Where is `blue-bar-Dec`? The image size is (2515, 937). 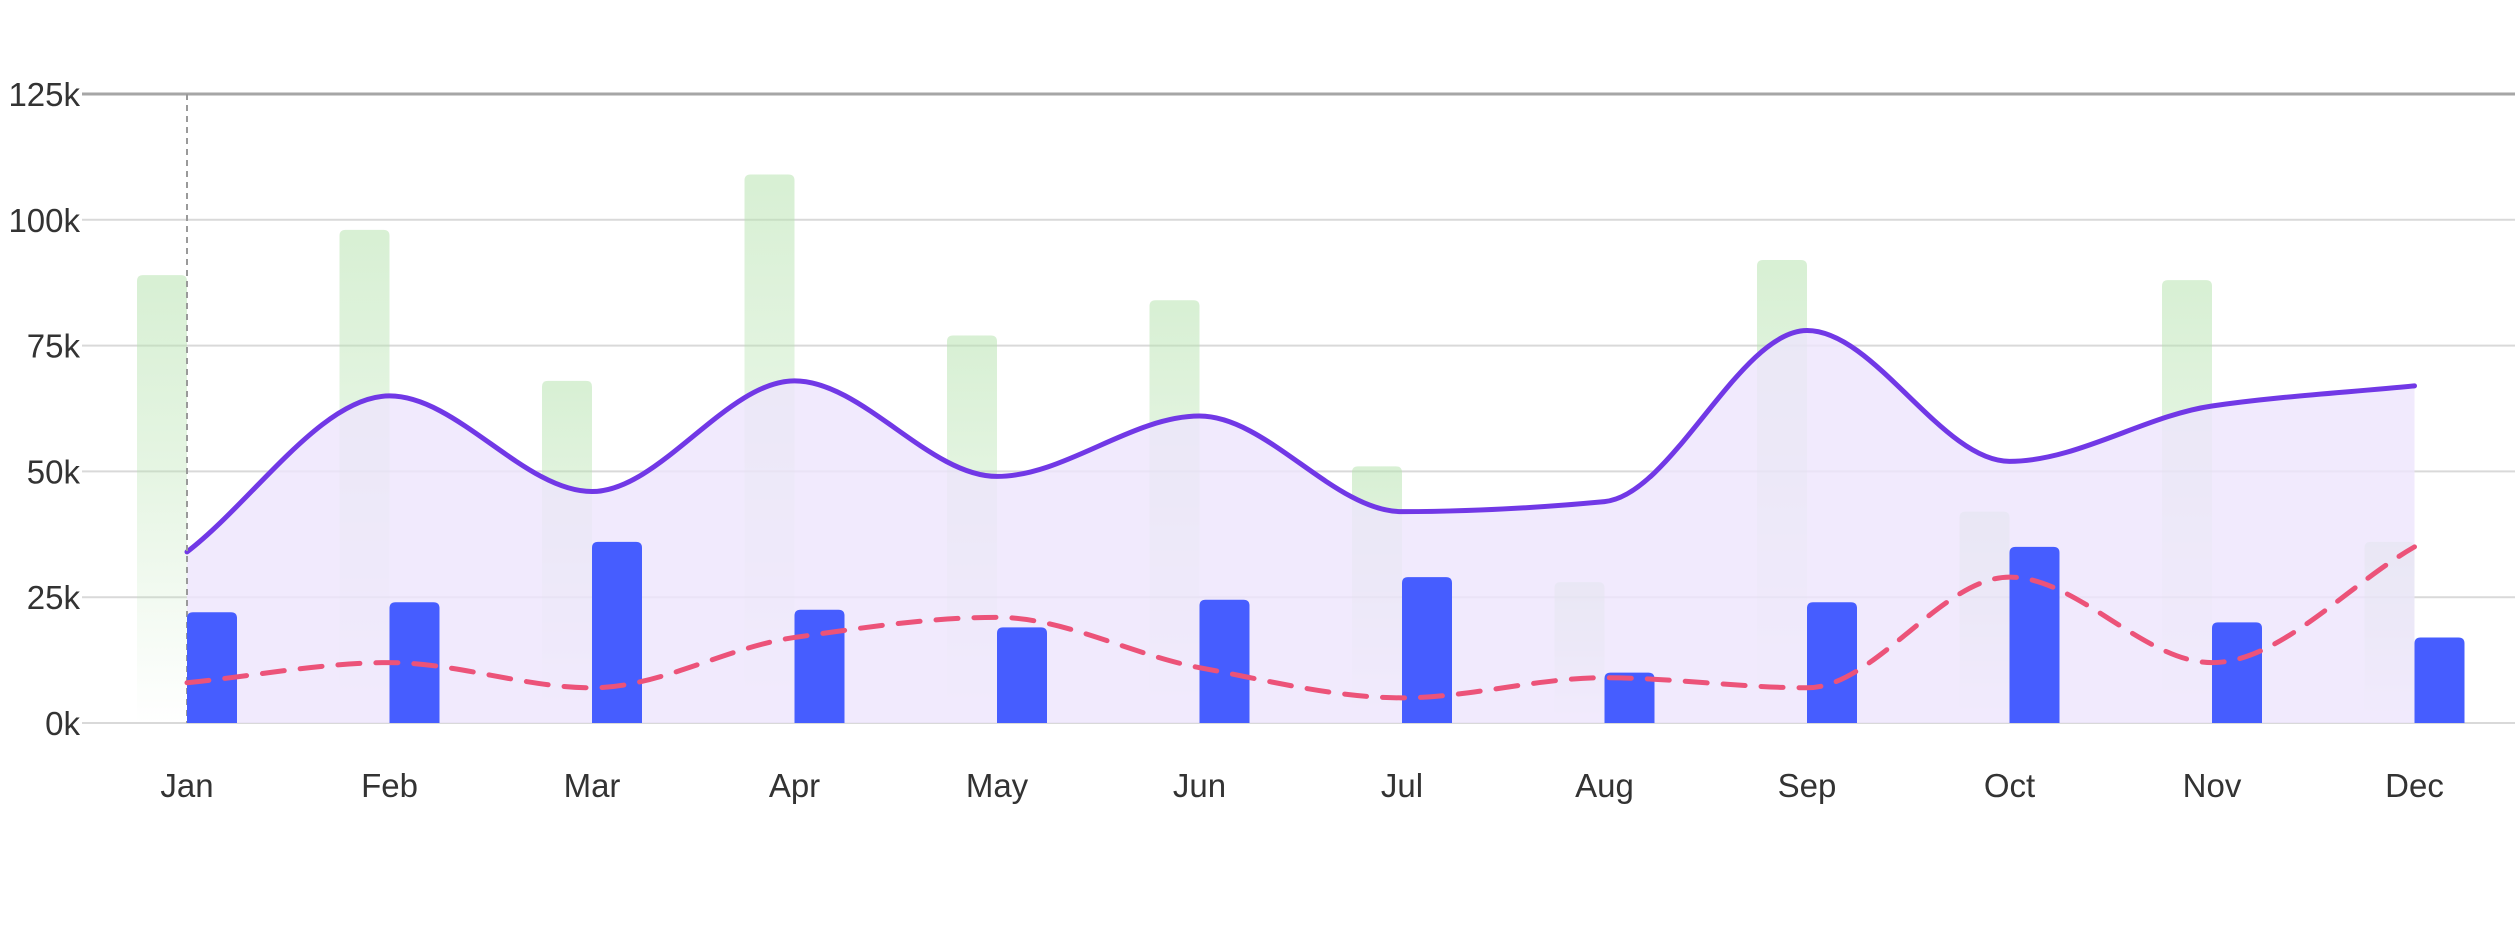 blue-bar-Dec is located at coordinates (2439, 680).